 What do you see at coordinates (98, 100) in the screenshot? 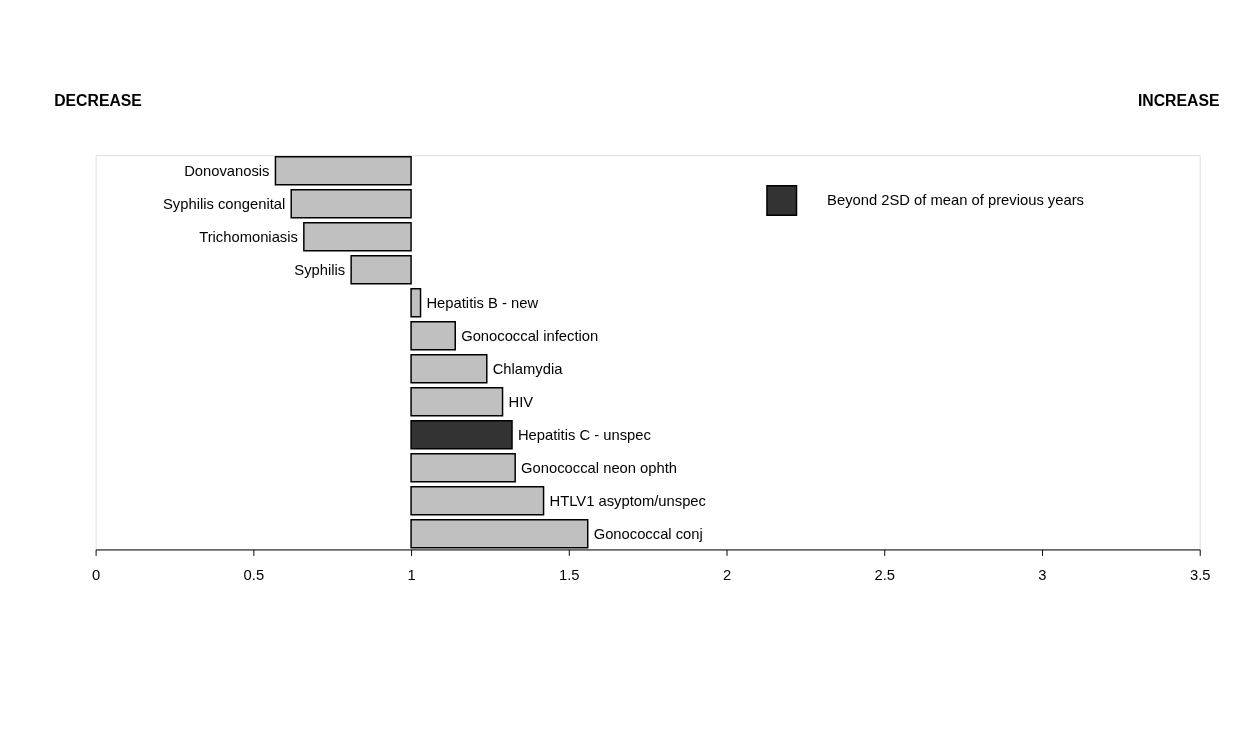
I see `text: DECREASE` at bounding box center [98, 100].